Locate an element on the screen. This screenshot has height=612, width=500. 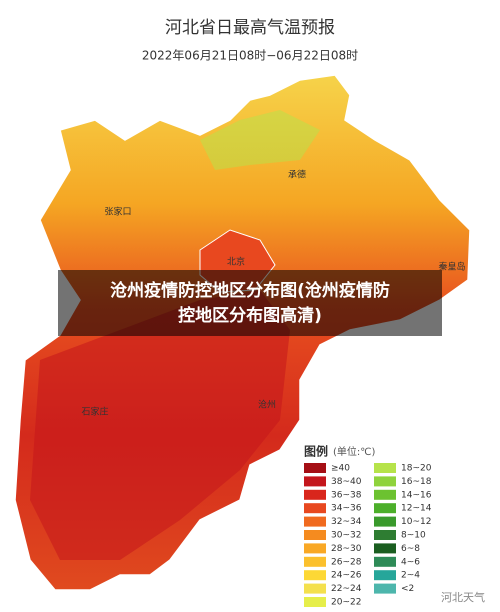
place-label: 沧州 is located at coordinates (267, 405).